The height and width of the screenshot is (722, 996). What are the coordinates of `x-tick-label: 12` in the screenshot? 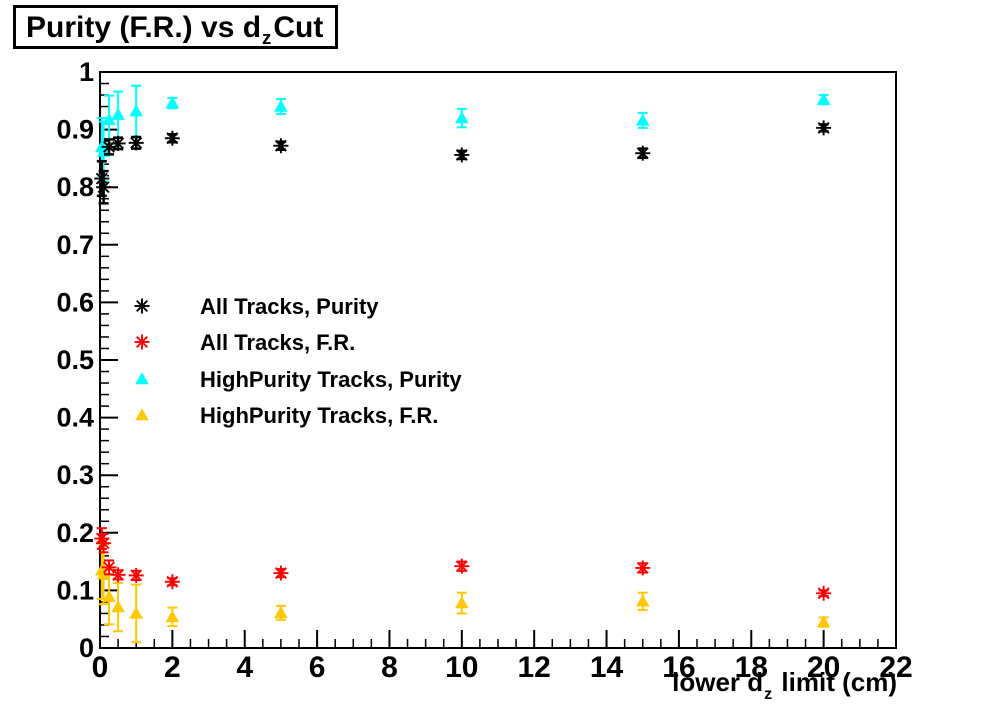 It's located at (533, 667).